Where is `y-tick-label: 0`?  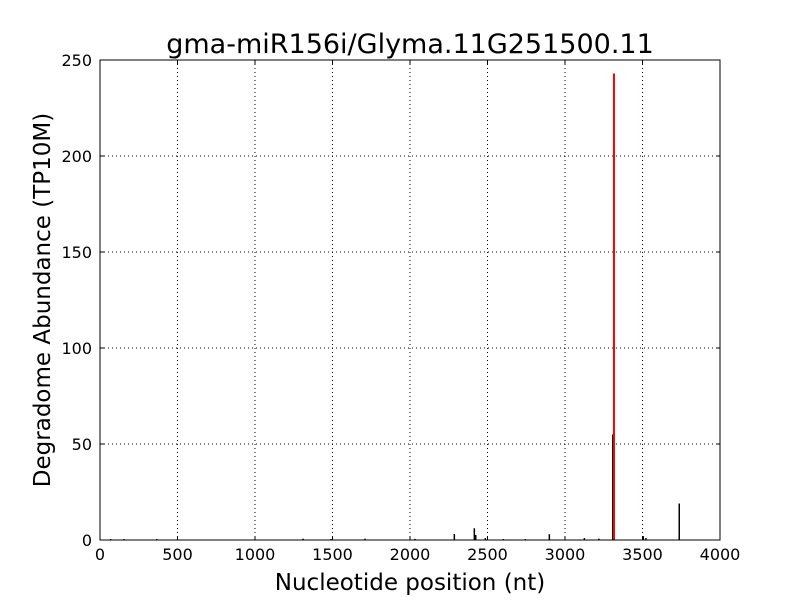
y-tick-label: 0 is located at coordinates (87, 540).